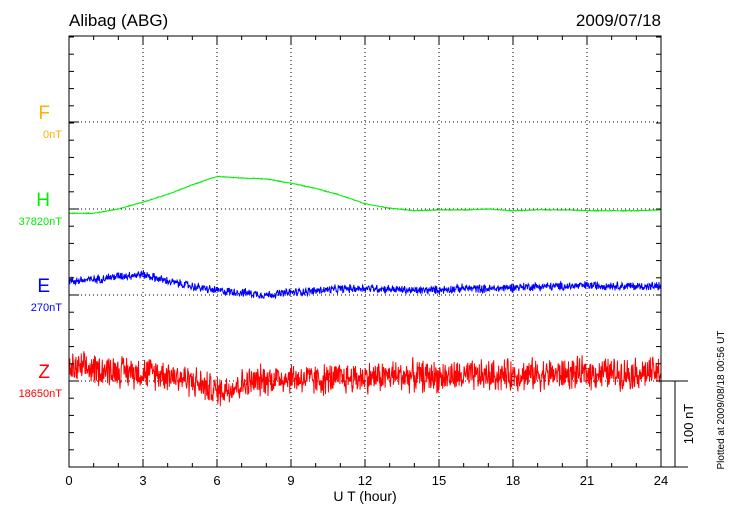  What do you see at coordinates (364, 496) in the screenshot?
I see `x-axis-label: U T (hour)` at bounding box center [364, 496].